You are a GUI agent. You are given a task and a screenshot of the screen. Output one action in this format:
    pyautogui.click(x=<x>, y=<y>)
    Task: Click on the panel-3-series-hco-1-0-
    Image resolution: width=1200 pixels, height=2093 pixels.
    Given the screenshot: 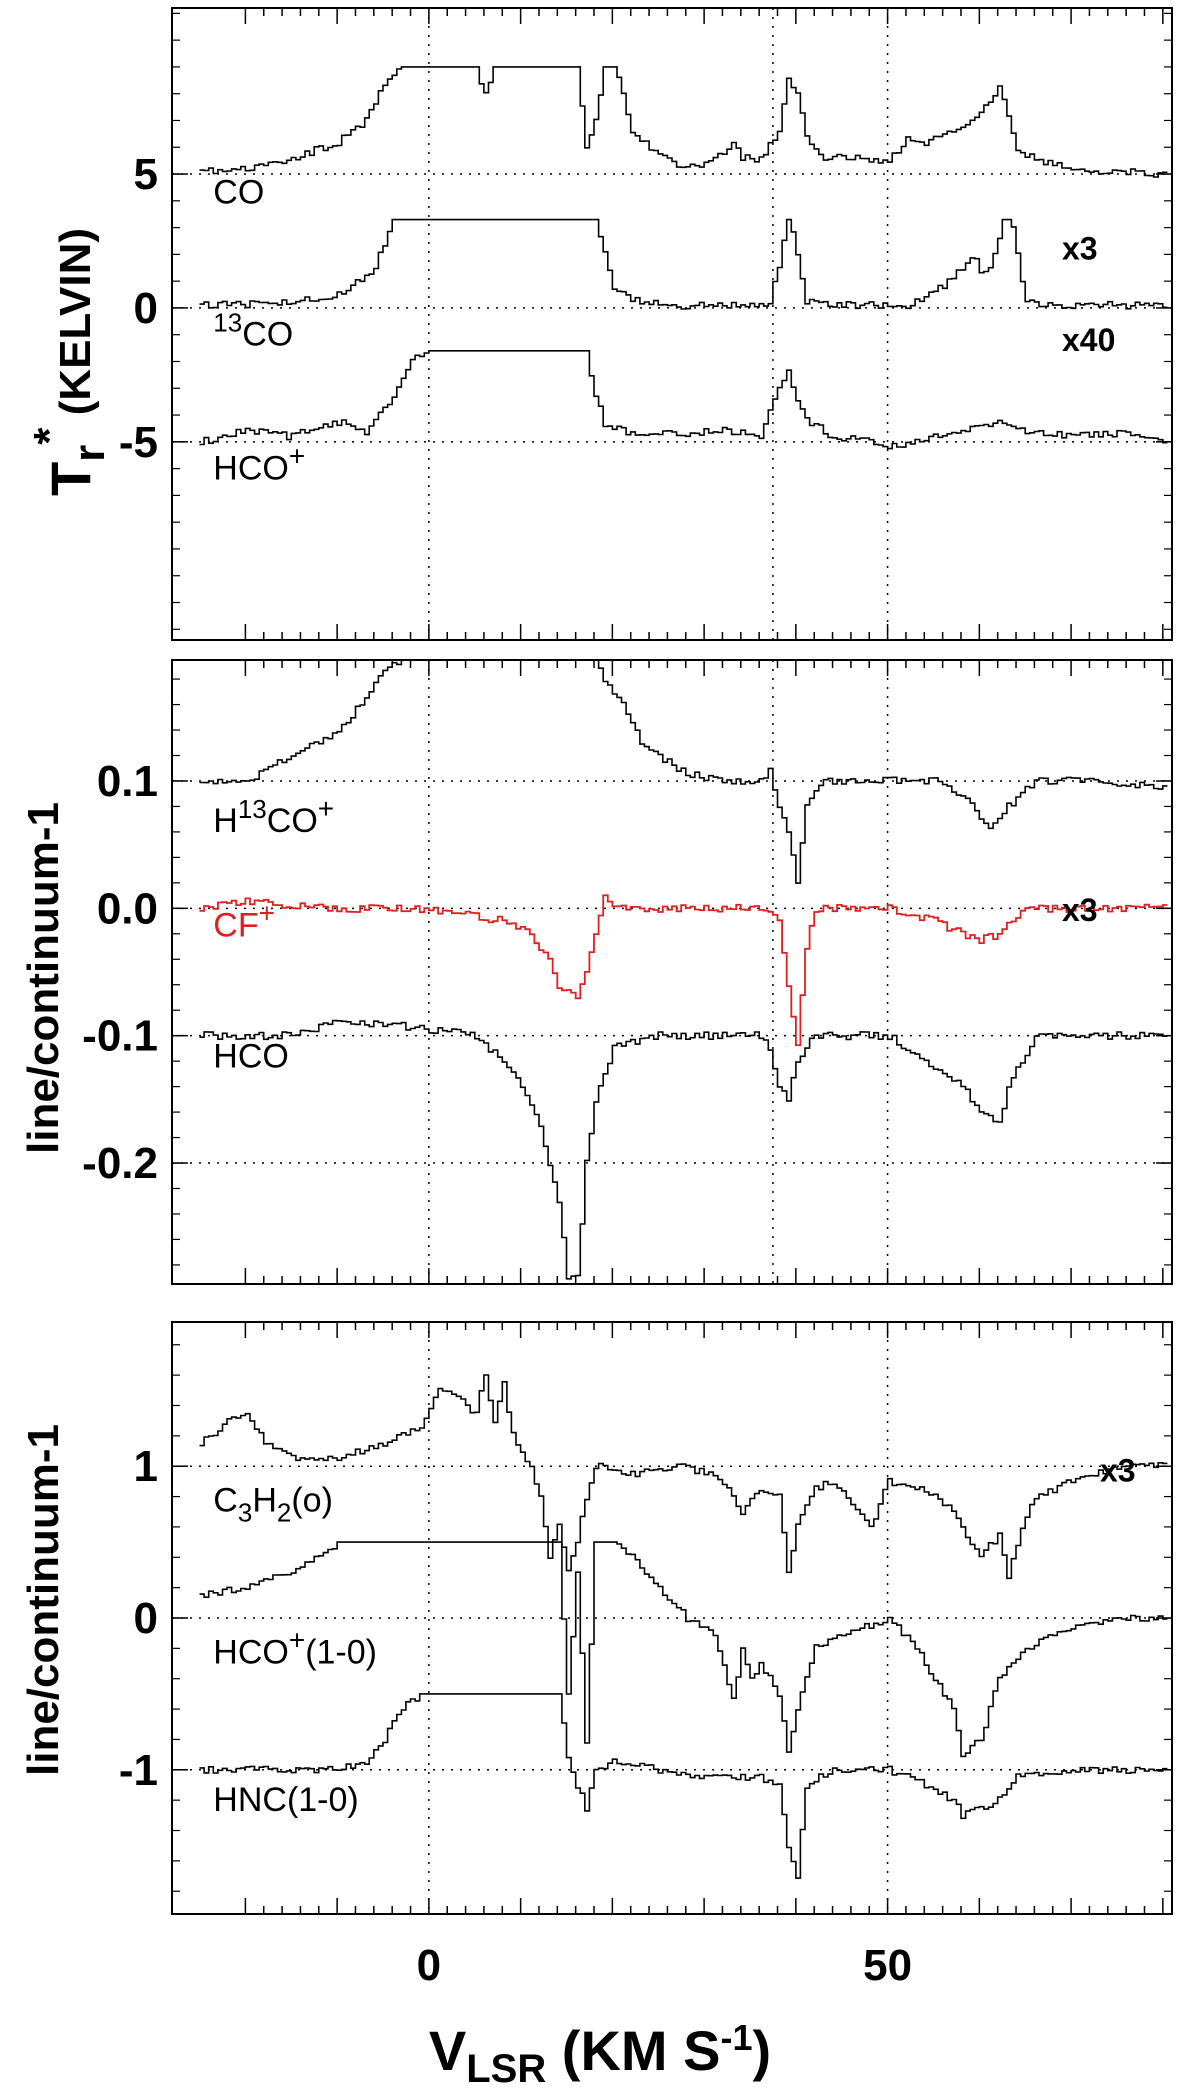 What is the action you would take?
    pyautogui.click(x=683, y=1649)
    